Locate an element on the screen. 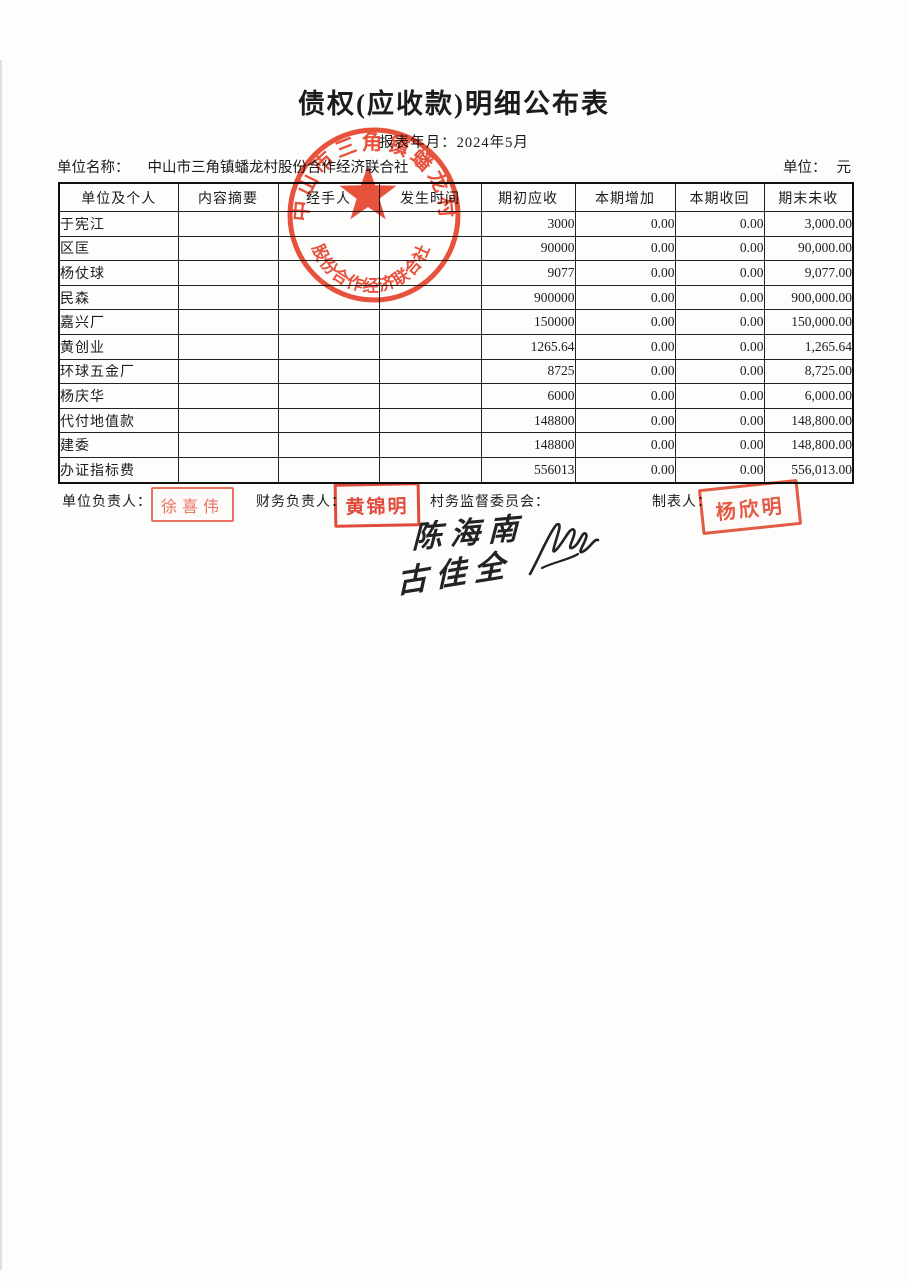  table-cell: 150,000.00 is located at coordinates (808, 322).